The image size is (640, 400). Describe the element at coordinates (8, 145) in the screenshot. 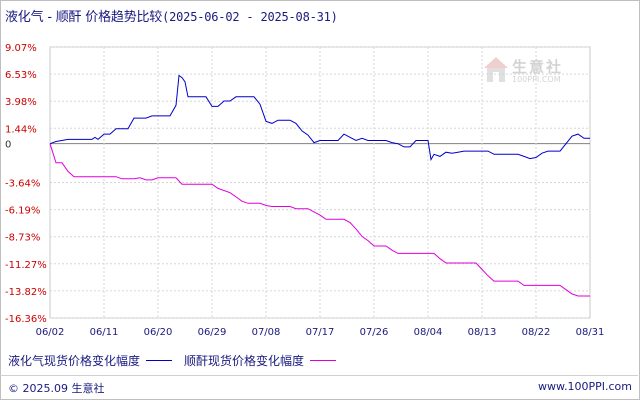

I see `y-tick-label: 0` at that location.